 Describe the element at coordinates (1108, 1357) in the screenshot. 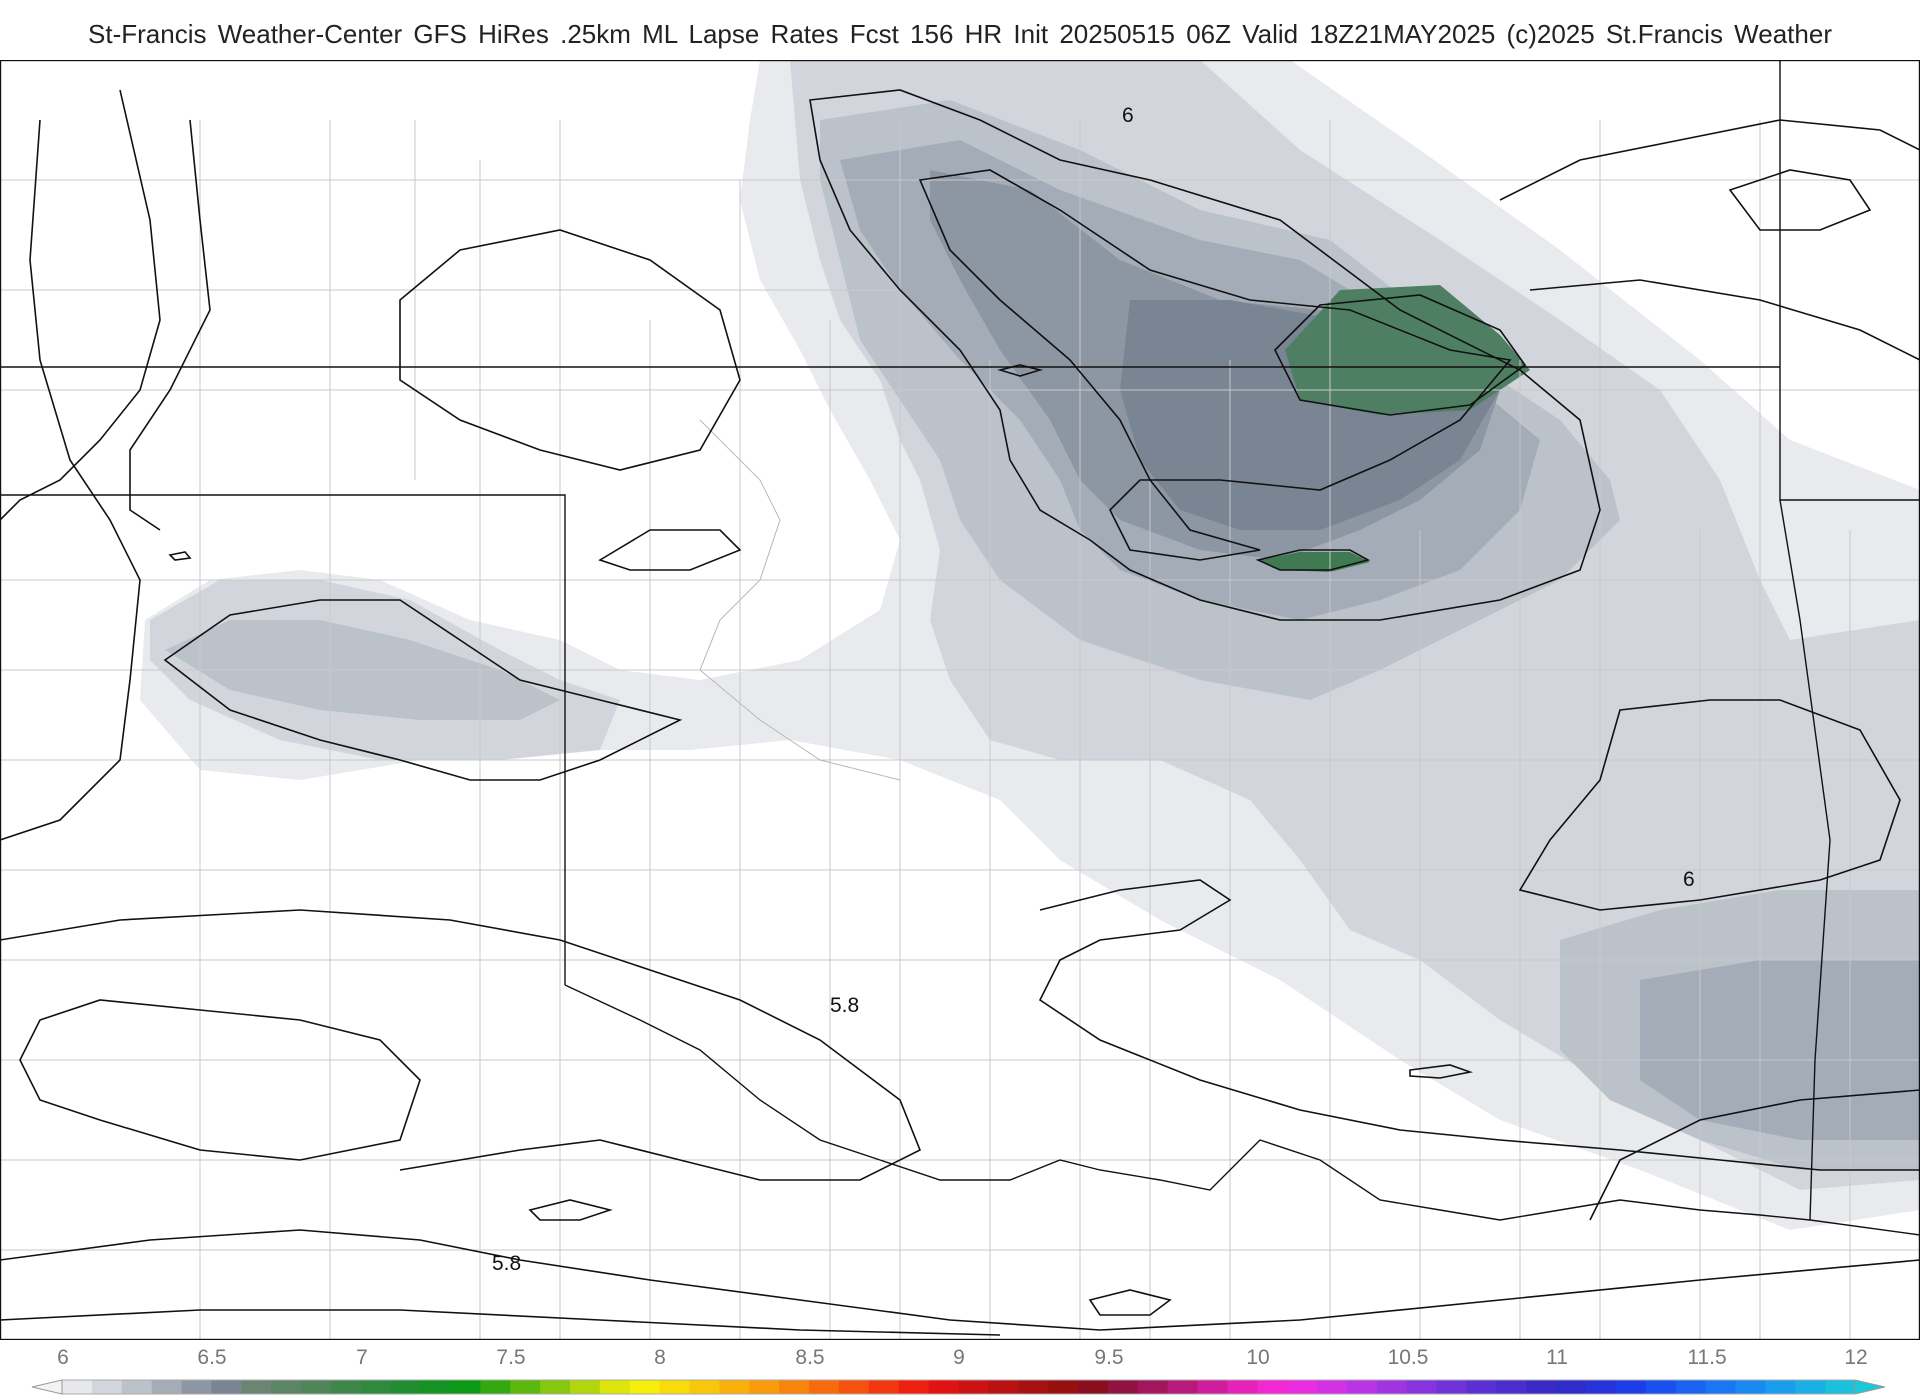

I see `legend-tick: 9.5` at that location.